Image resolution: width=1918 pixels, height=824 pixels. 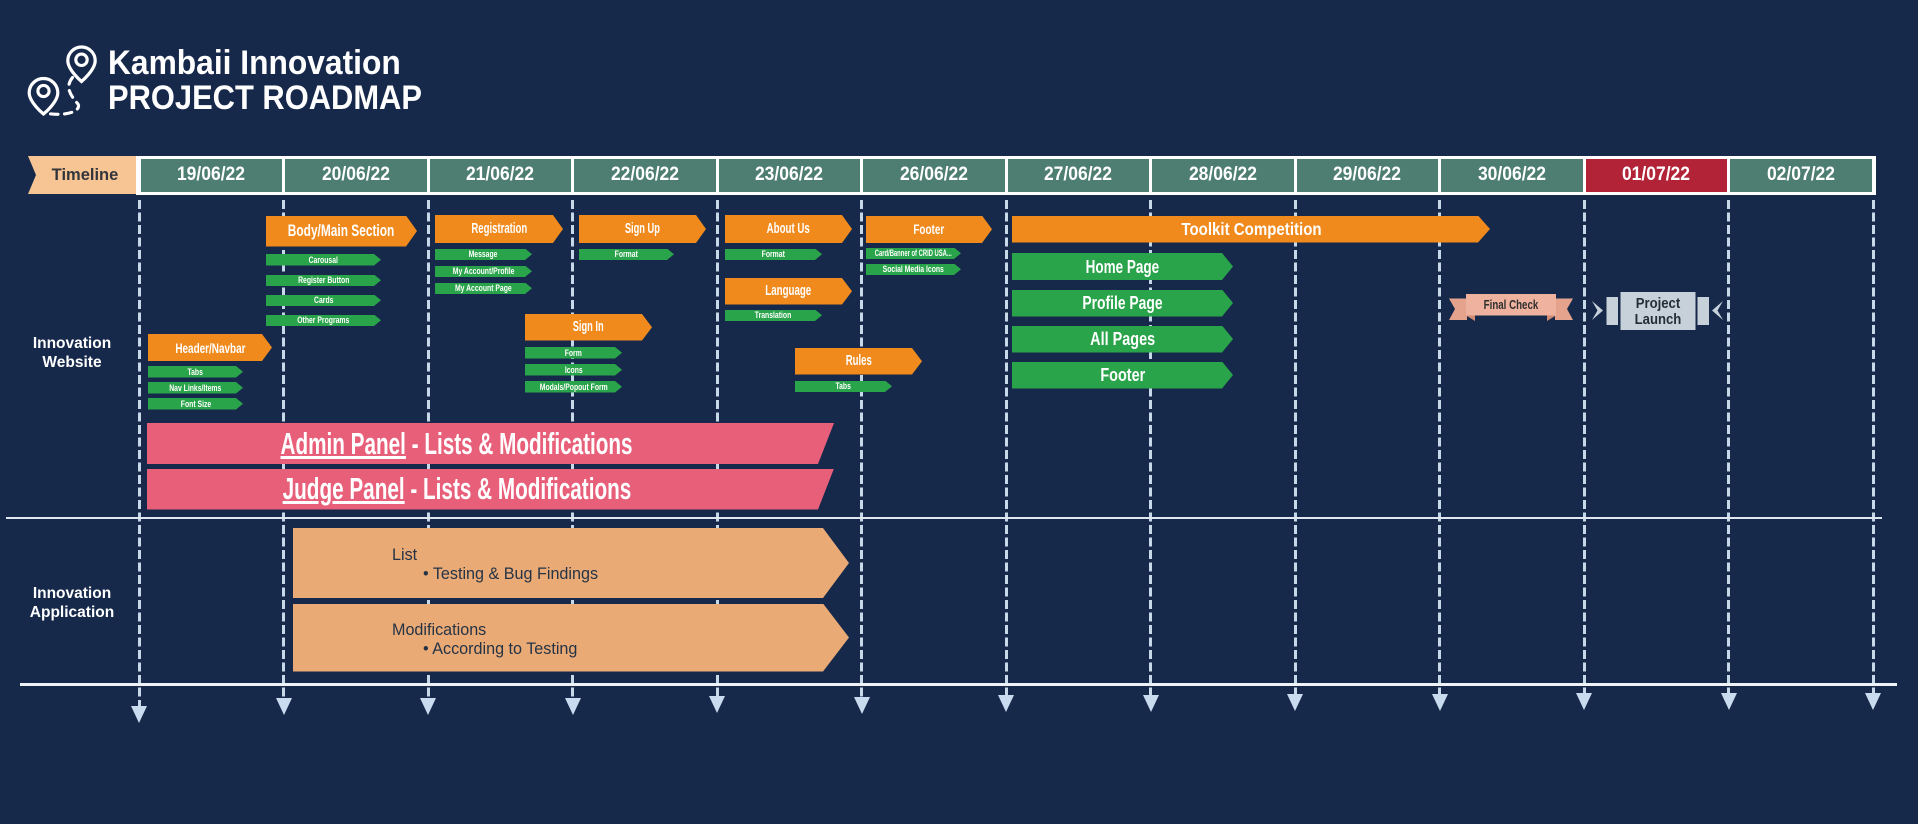 What do you see at coordinates (1658, 318) in the screenshot?
I see `svg-text: Launch` at bounding box center [1658, 318].